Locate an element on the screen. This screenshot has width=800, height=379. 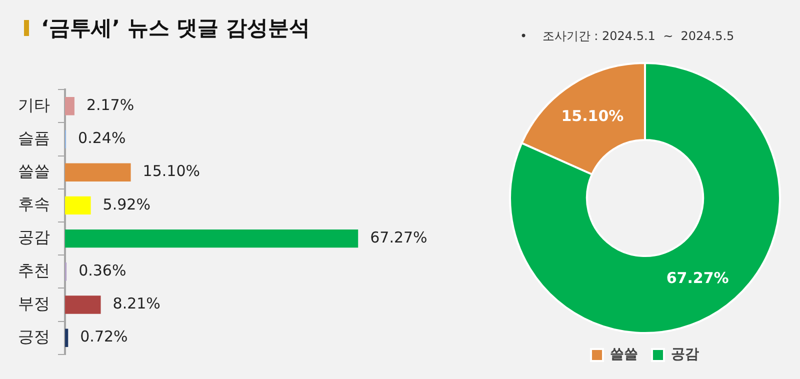
data-label: 8.21% is located at coordinates (136, 303).